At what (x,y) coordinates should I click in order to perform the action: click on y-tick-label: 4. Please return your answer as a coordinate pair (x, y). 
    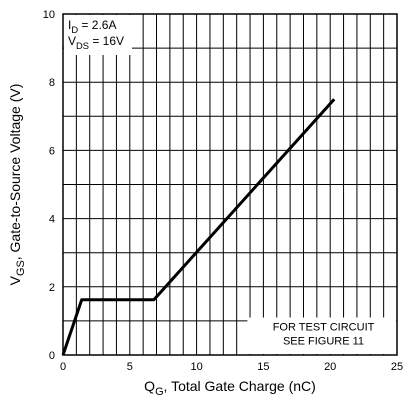
    Looking at the image, I should click on (52, 220).